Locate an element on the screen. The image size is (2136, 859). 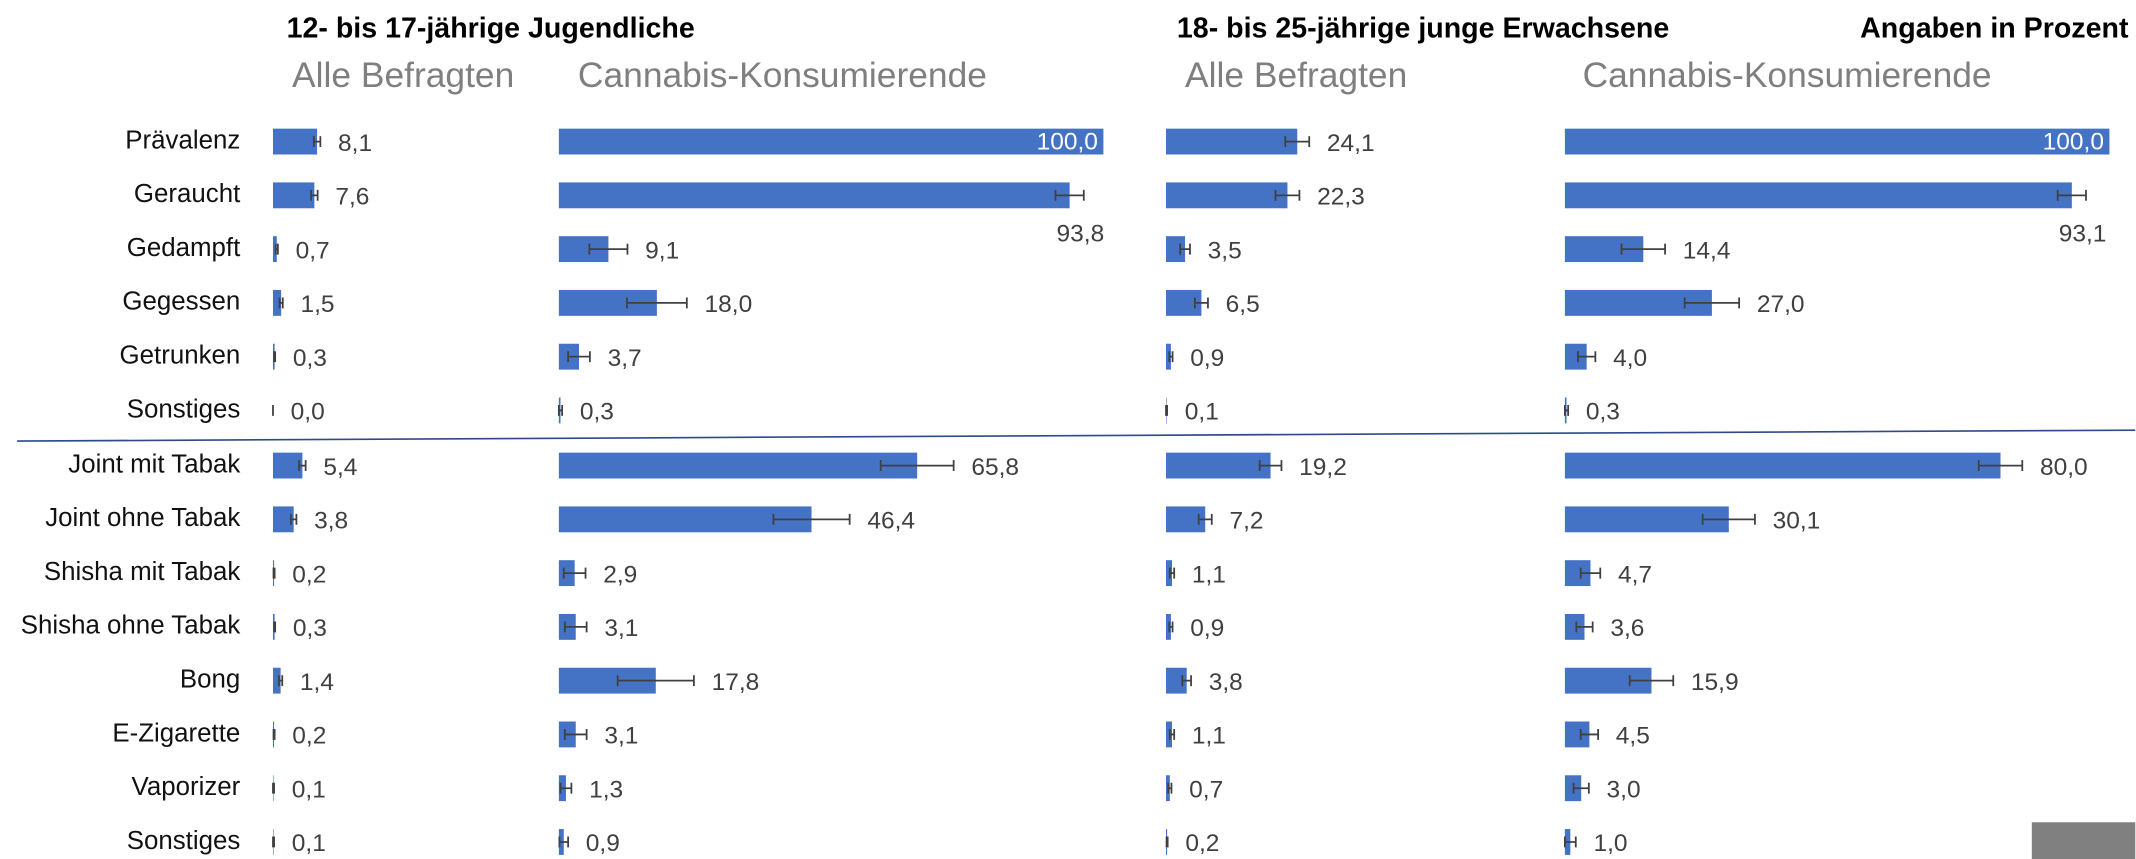
group-title: 18- bis 25-jährige junge Erwachsene is located at coordinates (1423, 28).